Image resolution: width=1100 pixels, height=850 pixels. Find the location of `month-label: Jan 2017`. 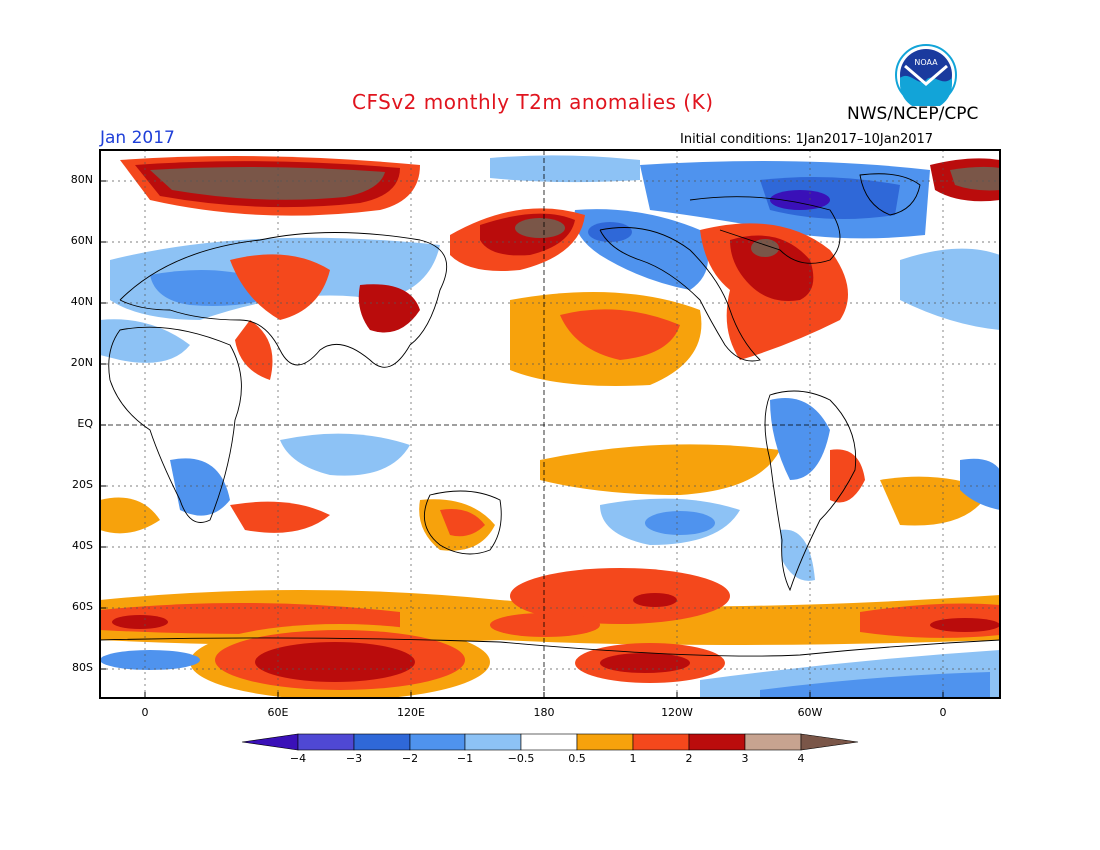

month-label: Jan 2017 is located at coordinates (137, 138).